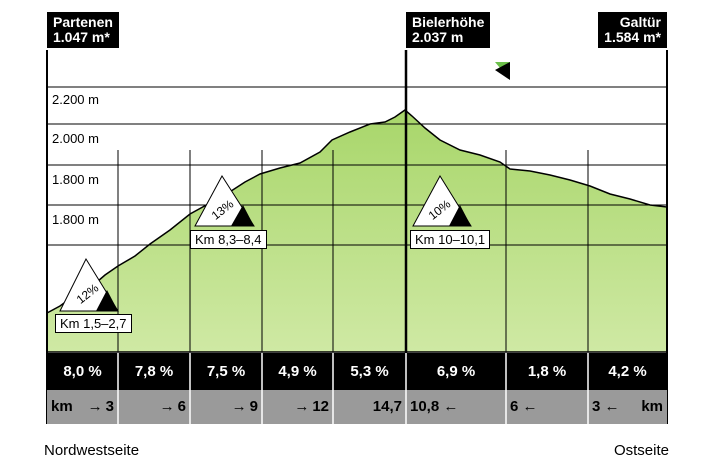 This screenshot has height=473, width=712. Describe the element at coordinates (100, 406) in the screenshot. I see `km-number: → 3` at that location.